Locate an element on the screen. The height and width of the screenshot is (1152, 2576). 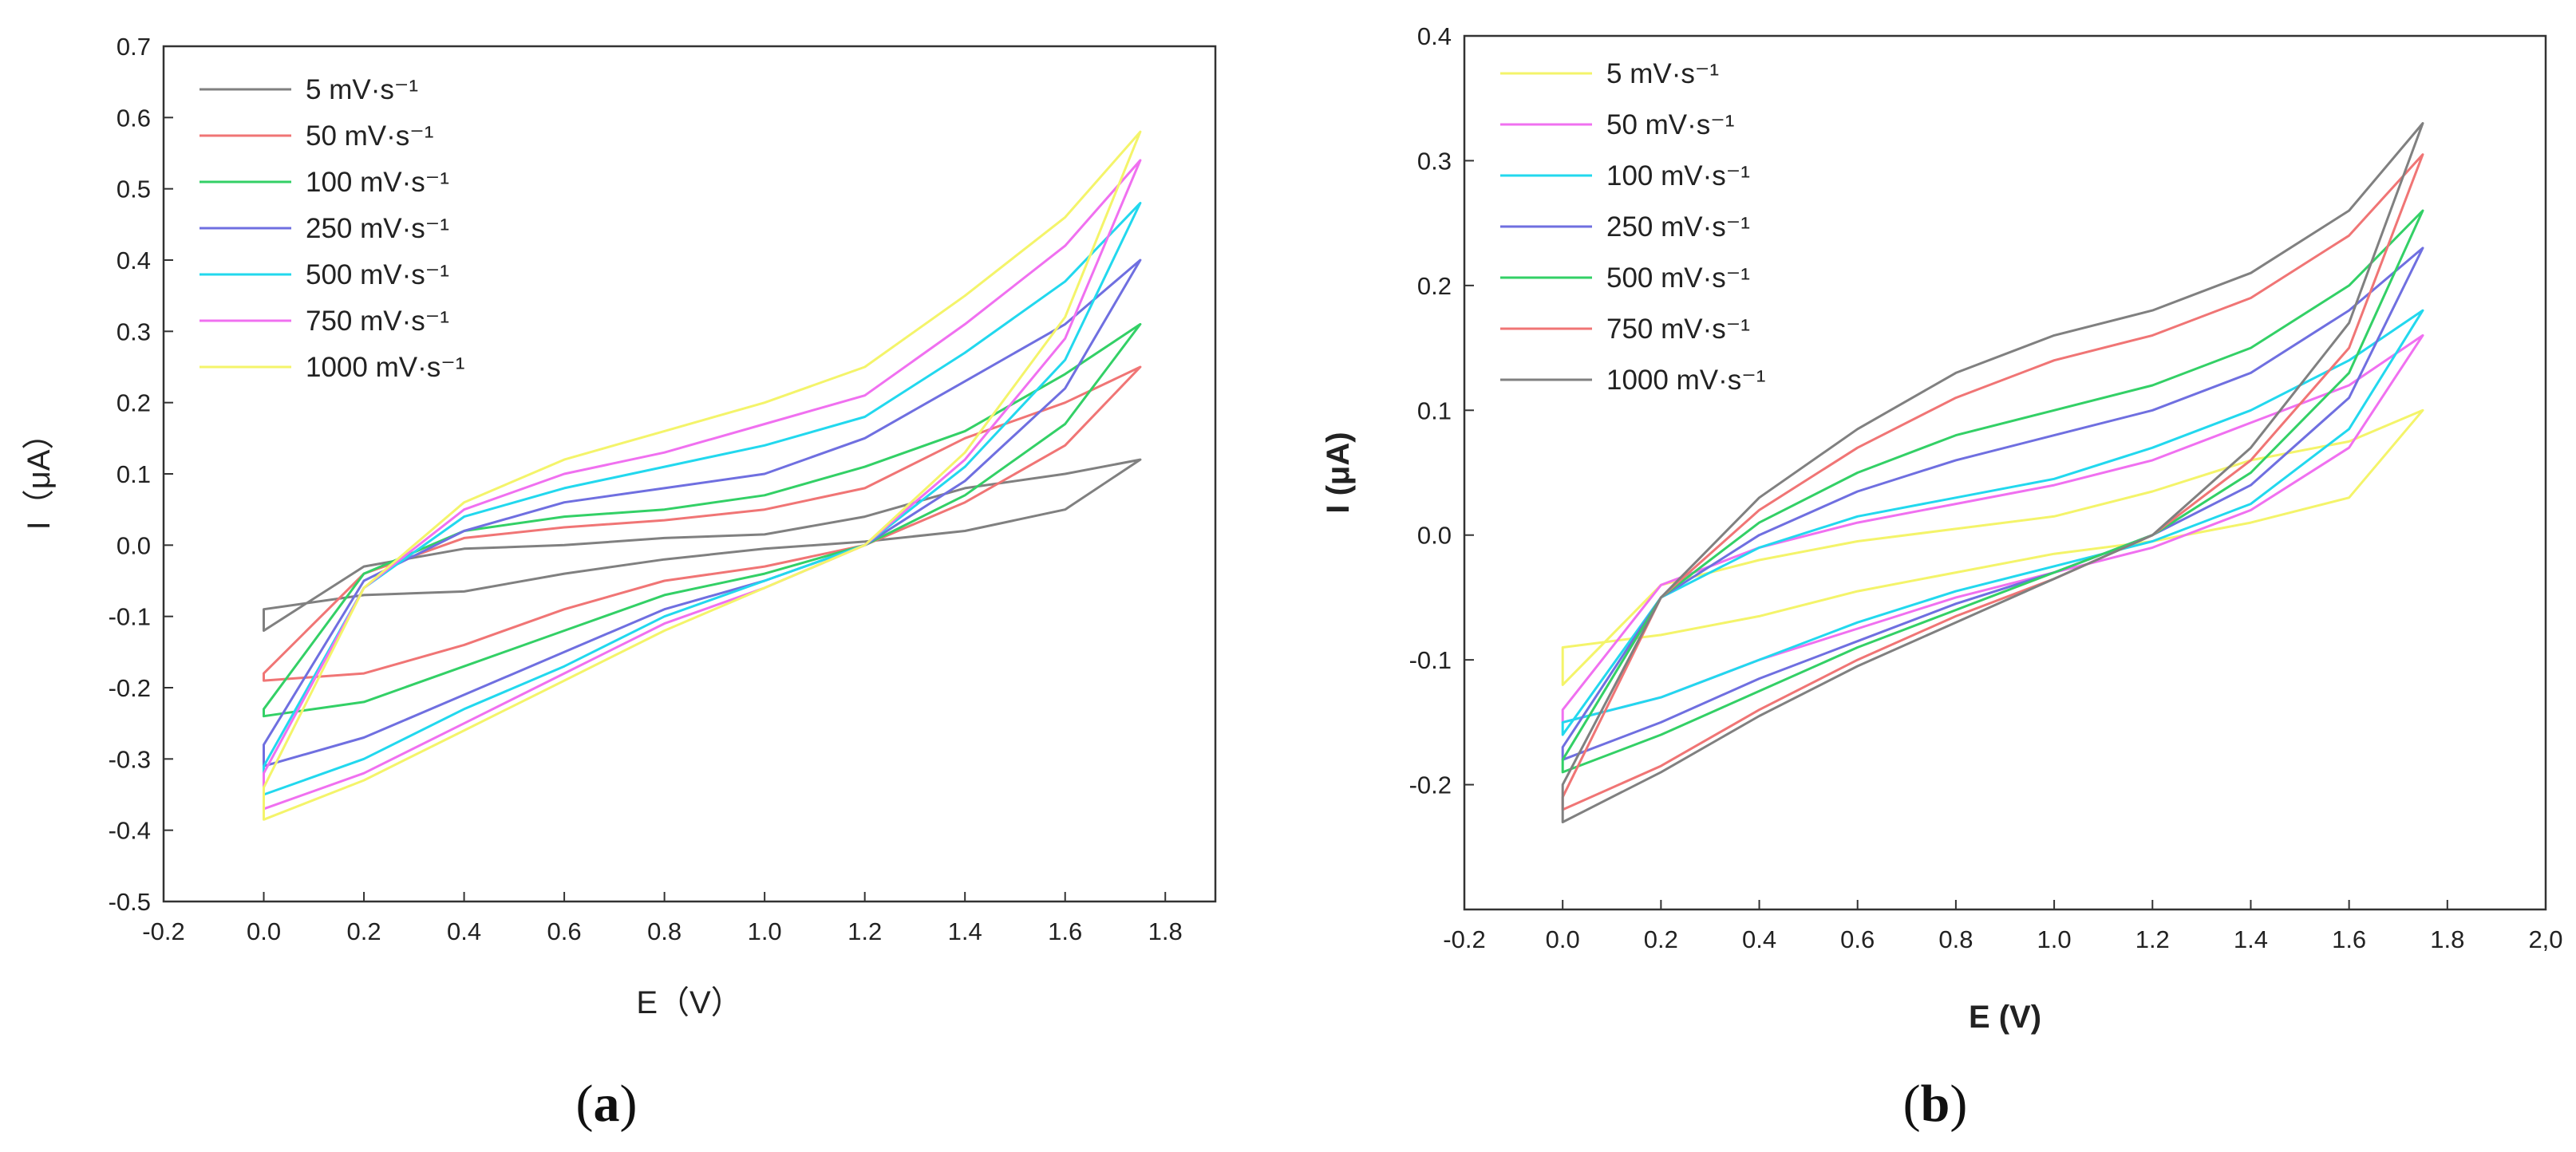
x-axis-label-b: E (V) is located at coordinates (2005, 1018).